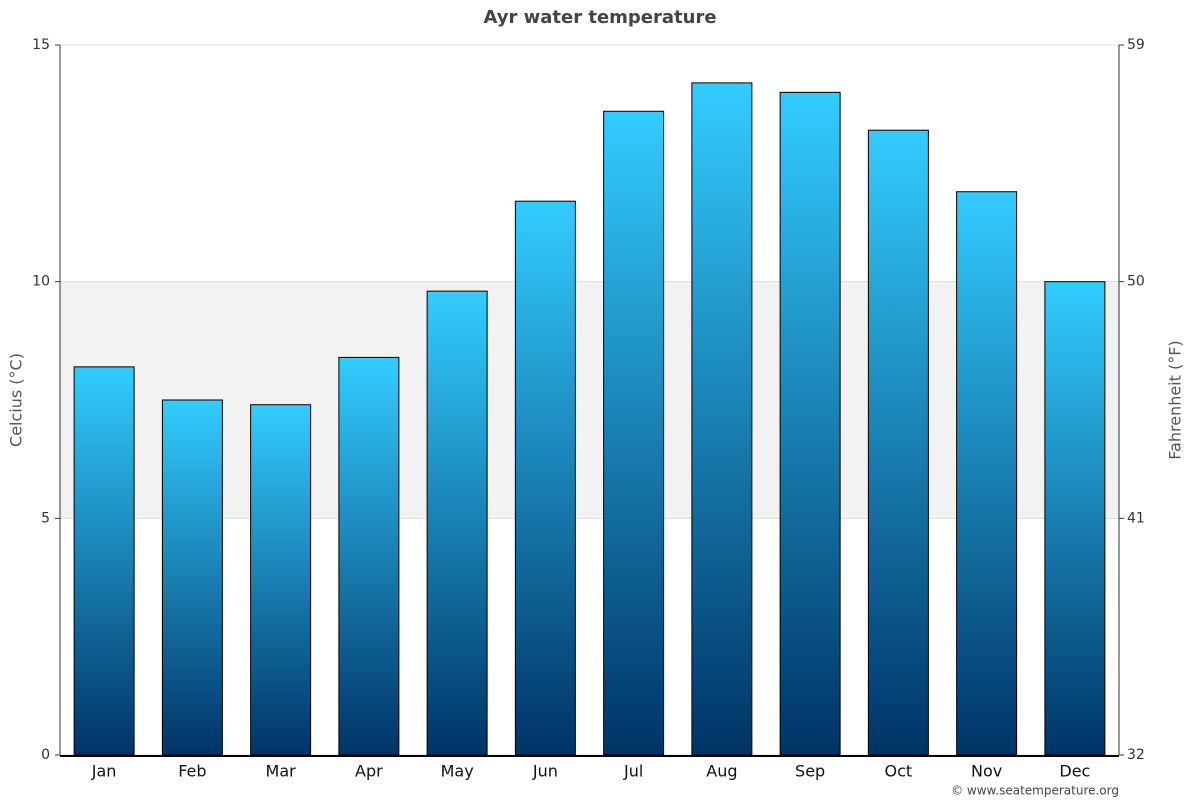 The image size is (1200, 800). Describe the element at coordinates (45, 518) in the screenshot. I see `y-tick-label: 5` at that location.